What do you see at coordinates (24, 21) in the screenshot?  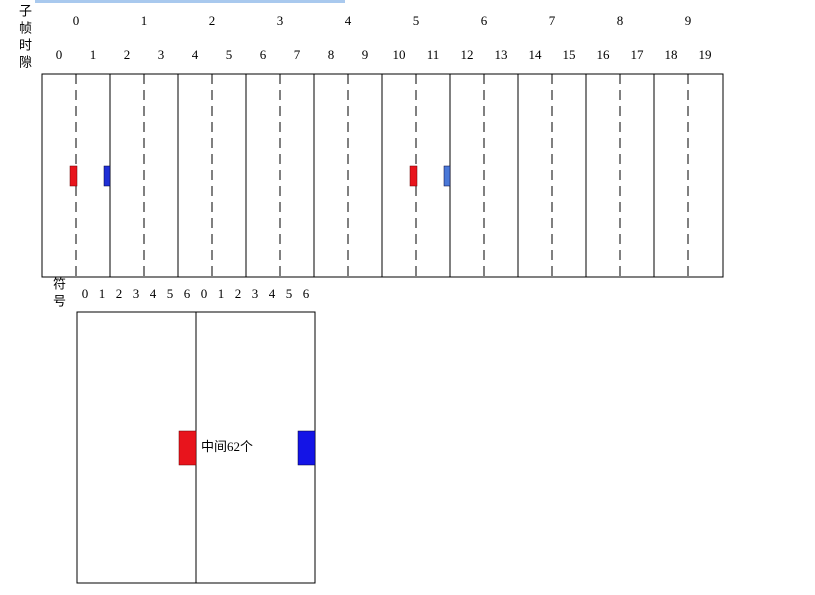 I see `subframe-label: 子帧` at bounding box center [24, 21].